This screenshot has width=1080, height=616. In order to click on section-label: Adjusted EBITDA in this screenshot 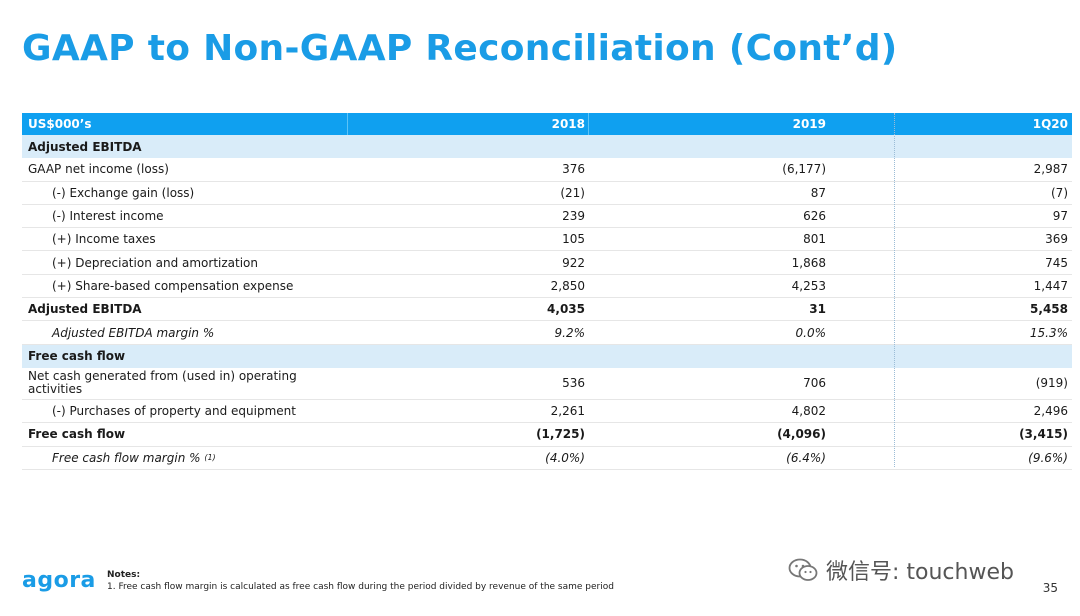, I will do `click(85, 146)`.